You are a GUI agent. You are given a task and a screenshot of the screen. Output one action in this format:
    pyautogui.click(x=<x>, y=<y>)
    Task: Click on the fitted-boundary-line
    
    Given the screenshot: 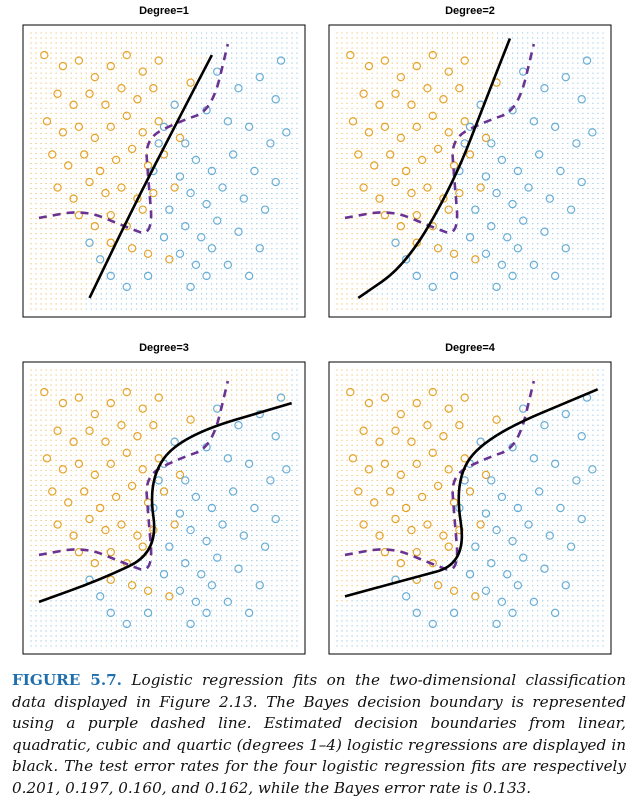 What is the action you would take?
    pyautogui.click(x=434, y=169)
    